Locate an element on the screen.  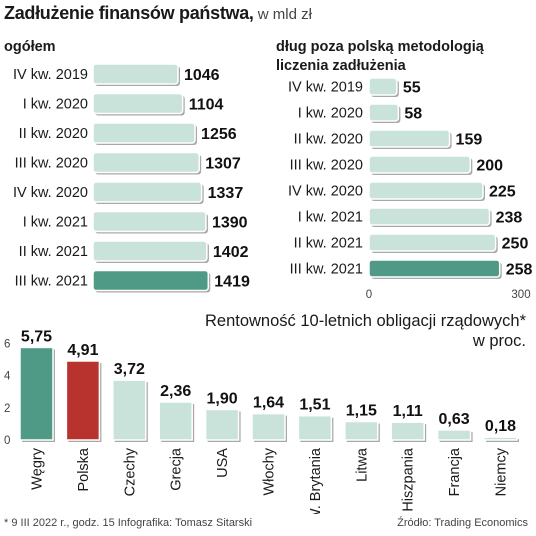
title-unit: w mld zł is located at coordinates (282, 14).